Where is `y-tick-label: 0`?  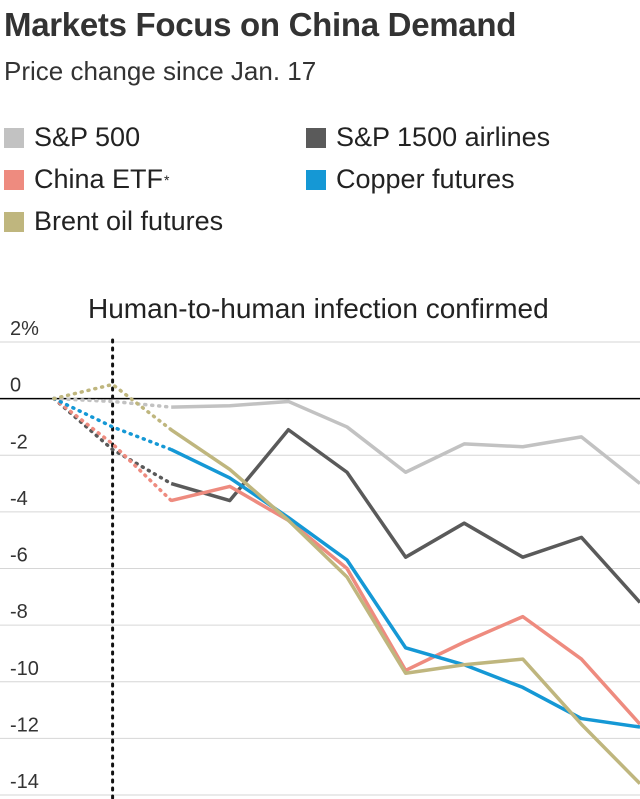 y-tick-label: 0 is located at coordinates (15, 386).